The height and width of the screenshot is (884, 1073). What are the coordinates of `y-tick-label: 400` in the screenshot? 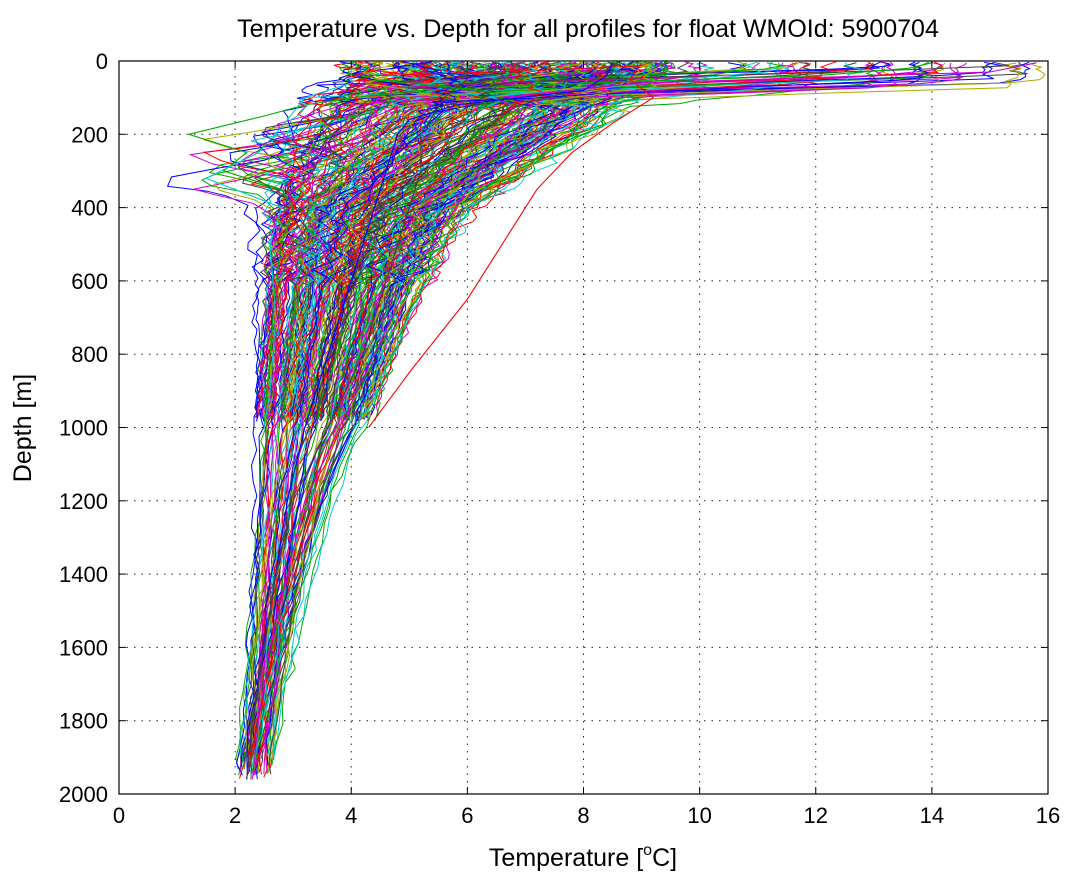 It's located at (89, 208).